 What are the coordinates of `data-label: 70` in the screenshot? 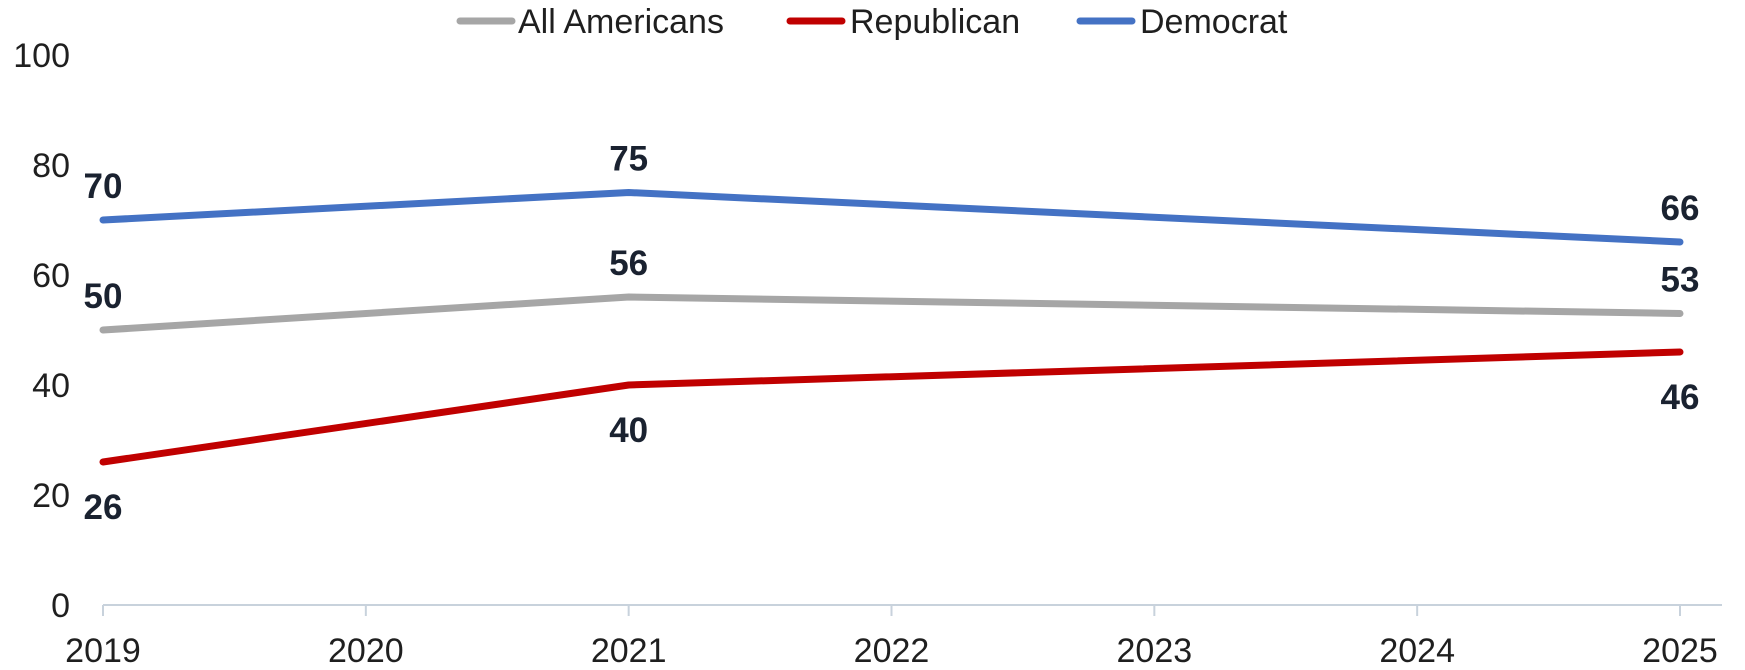 It's located at (103, 186).